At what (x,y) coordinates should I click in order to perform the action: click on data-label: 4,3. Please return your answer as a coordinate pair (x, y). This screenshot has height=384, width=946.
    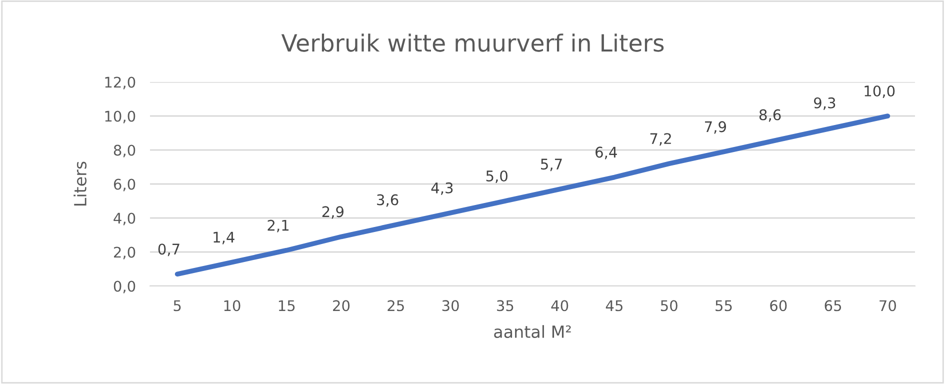
    Looking at the image, I should click on (442, 188).